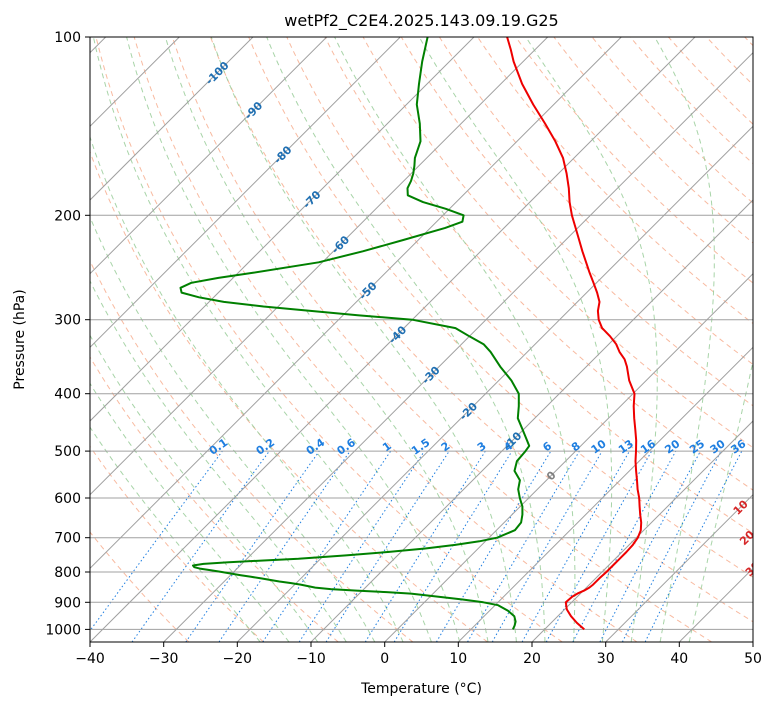 The width and height of the screenshot is (775, 708). I want to click on x-tick-label: 40, so click(679, 659).